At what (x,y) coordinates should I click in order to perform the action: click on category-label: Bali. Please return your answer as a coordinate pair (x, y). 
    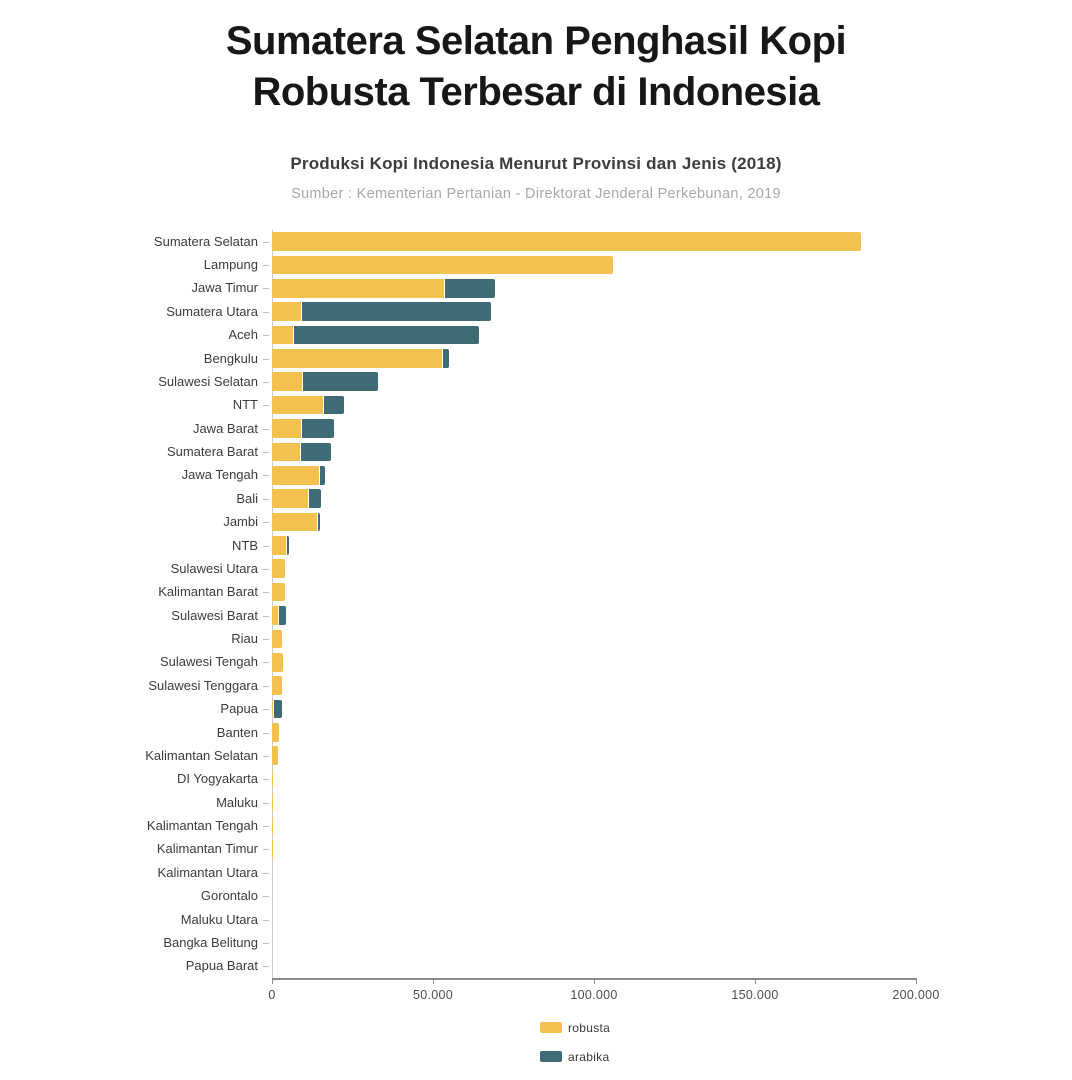
    Looking at the image, I should click on (129, 498).